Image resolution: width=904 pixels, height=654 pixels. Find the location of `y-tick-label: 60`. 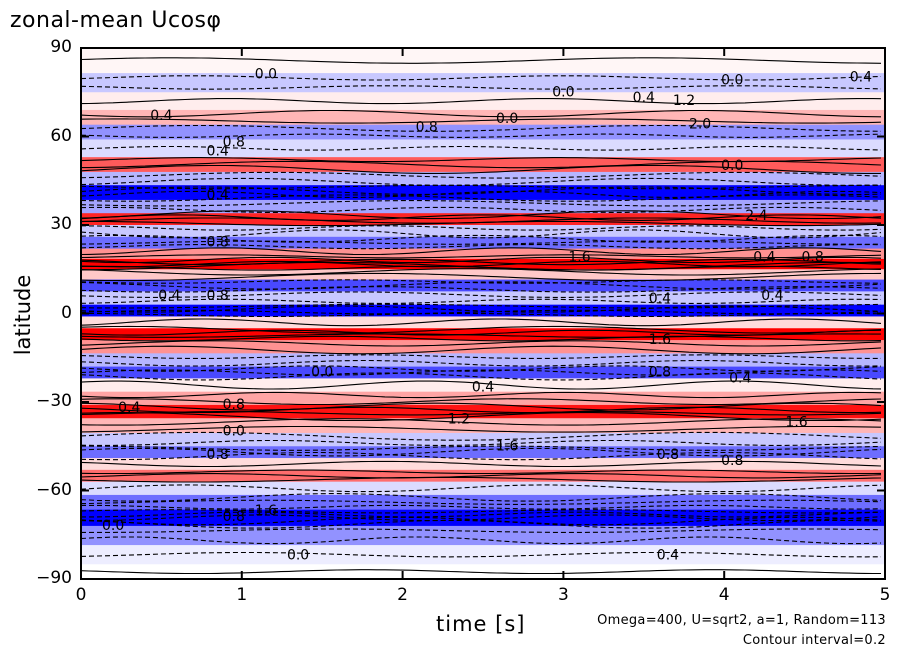

y-tick-label: 60 is located at coordinates (61, 135).